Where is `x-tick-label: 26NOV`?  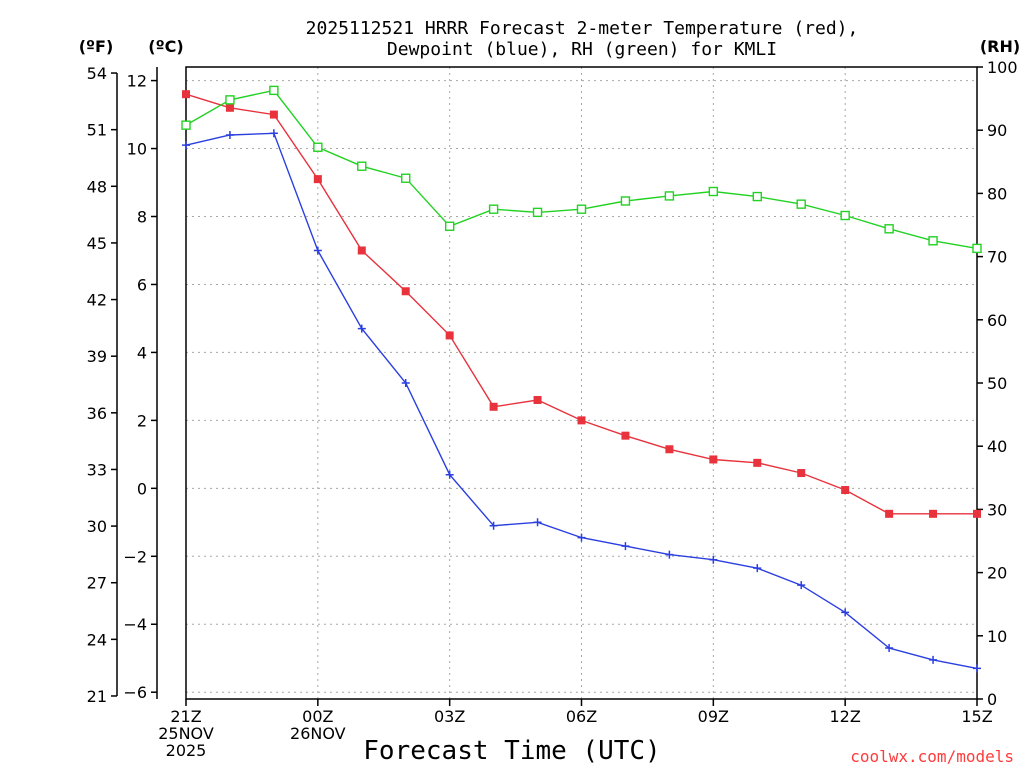 x-tick-label: 26NOV is located at coordinates (318, 733).